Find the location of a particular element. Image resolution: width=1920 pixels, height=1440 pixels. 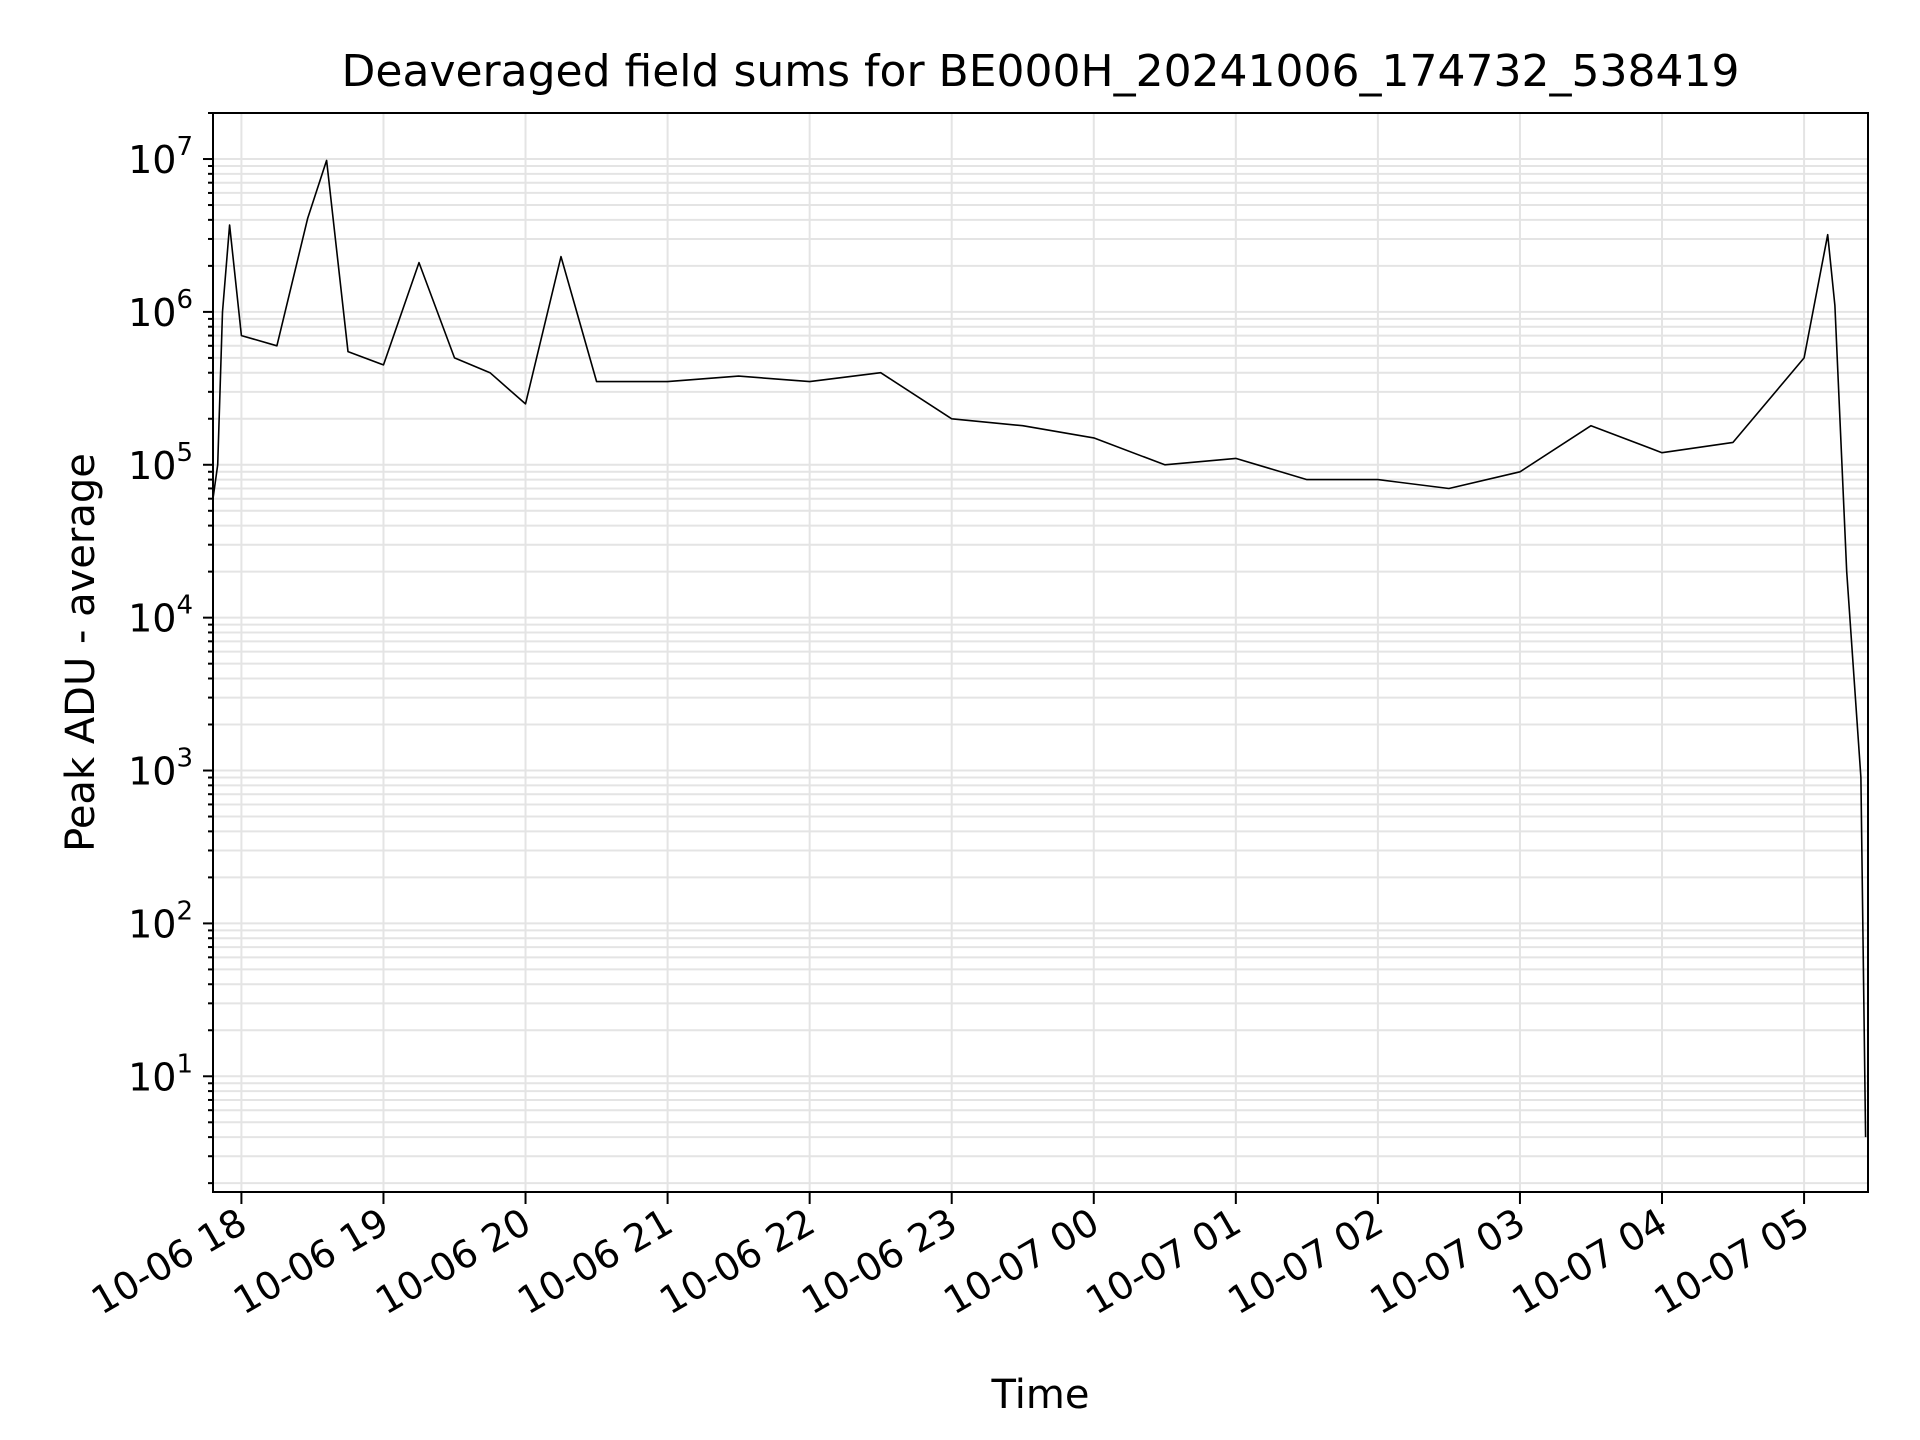

y-tick-label: 10⁷ is located at coordinates (160, 157).